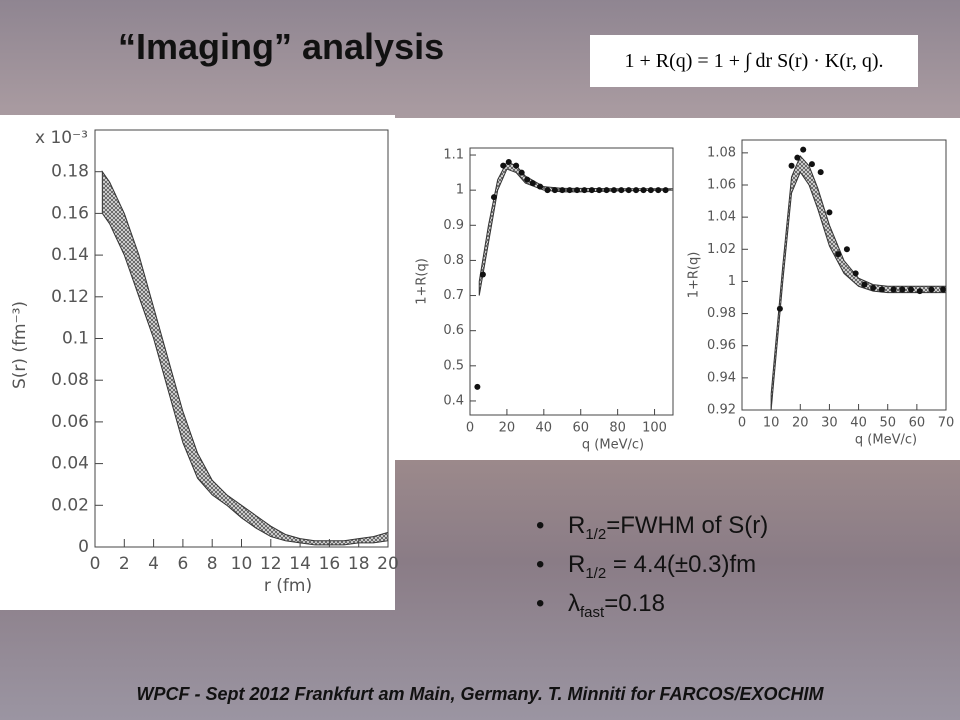 This screenshot has height=720, width=960. I want to click on formula: 1 + R(q) = 1 + ∫ dr S(r) · K(r, q)., so click(754, 61).